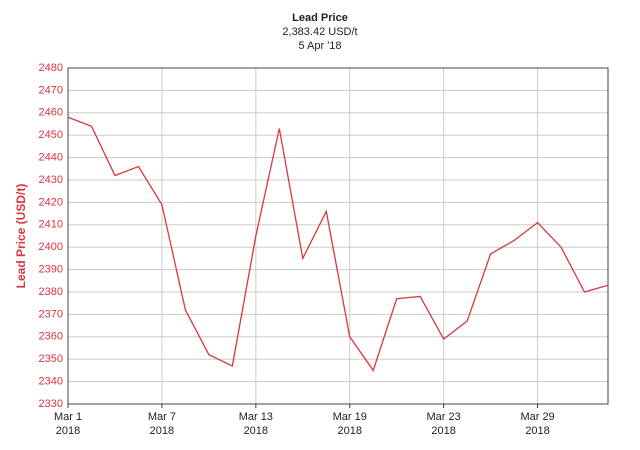 The width and height of the screenshot is (640, 450). I want to click on y-tick-label: 2390, so click(51, 270).